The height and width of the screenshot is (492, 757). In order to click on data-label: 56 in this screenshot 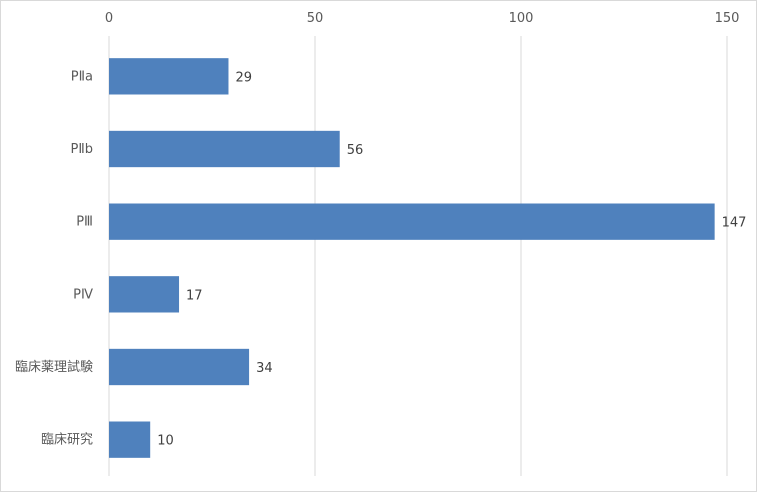, I will do `click(355, 150)`.